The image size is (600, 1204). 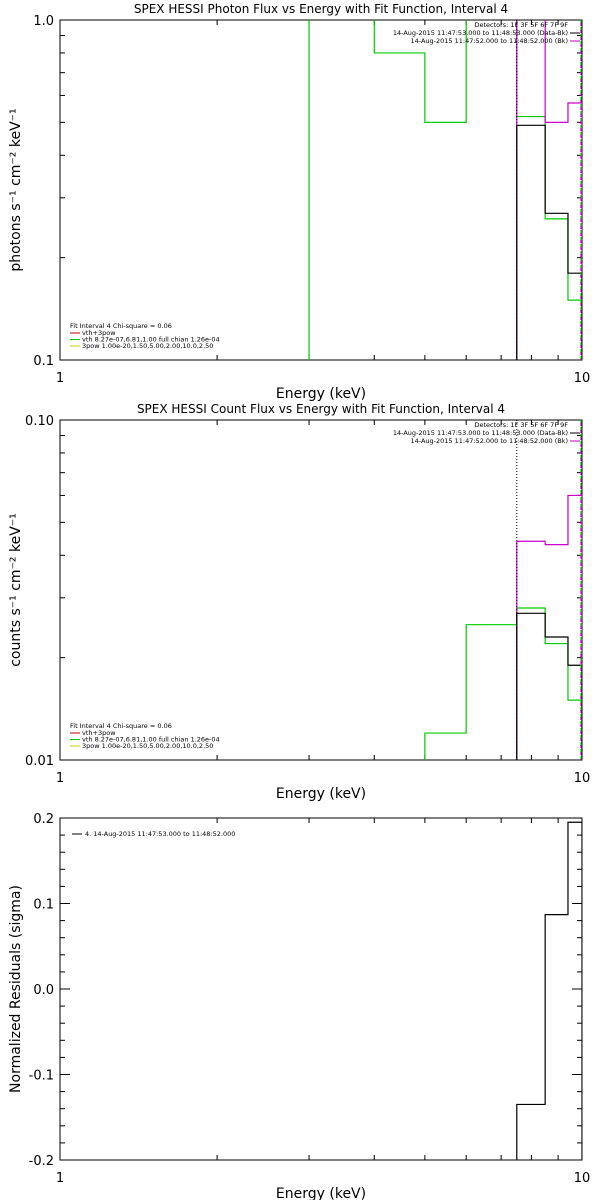 I want to click on y-tick-label: 0.0, so click(x=43, y=990).